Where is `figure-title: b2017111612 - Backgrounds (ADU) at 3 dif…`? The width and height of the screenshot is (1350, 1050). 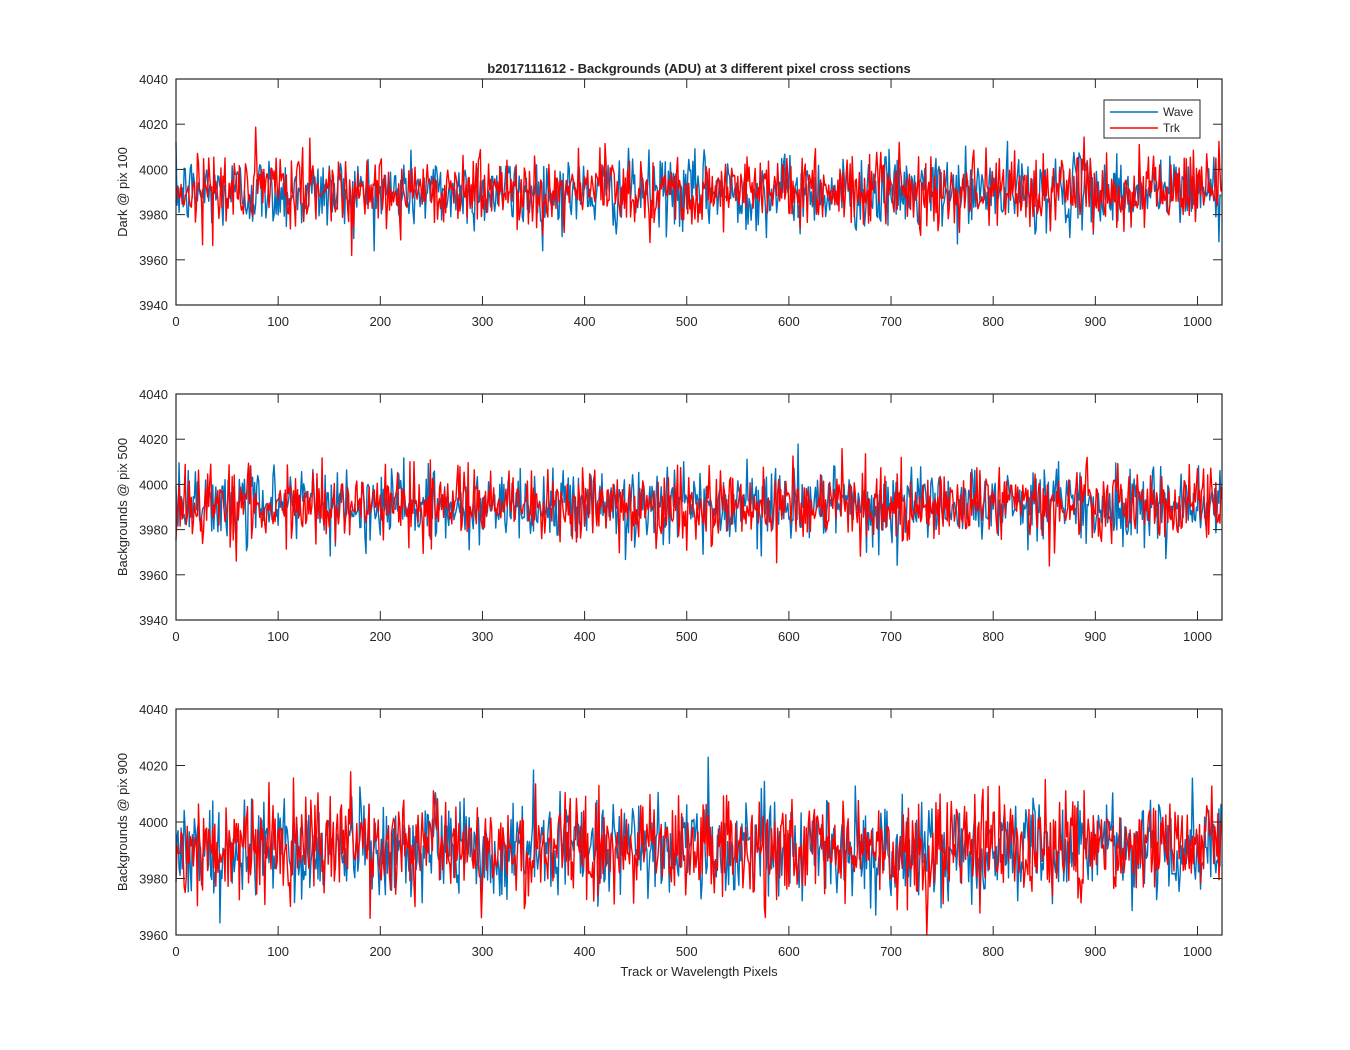
figure-title: b2017111612 - Backgrounds (ADU) at 3 dif… is located at coordinates (698, 68).